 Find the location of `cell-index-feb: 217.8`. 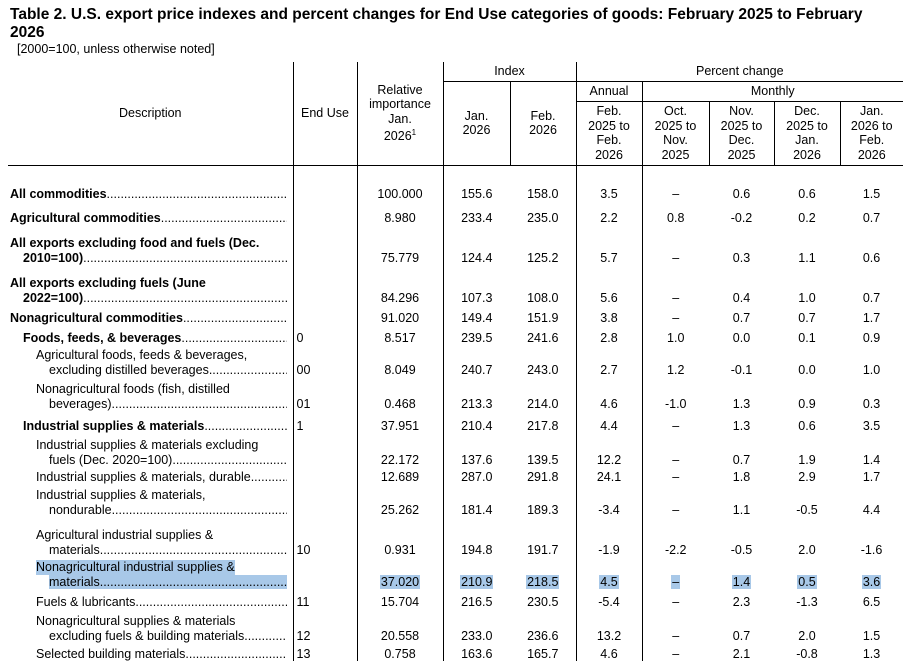

cell-index-feb: 217.8 is located at coordinates (543, 425).